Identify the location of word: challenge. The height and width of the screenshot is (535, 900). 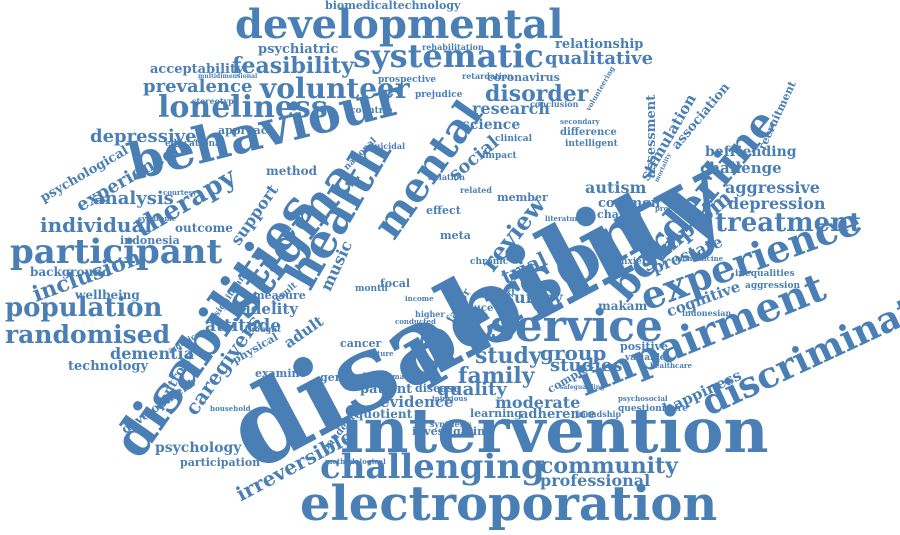
(741, 168).